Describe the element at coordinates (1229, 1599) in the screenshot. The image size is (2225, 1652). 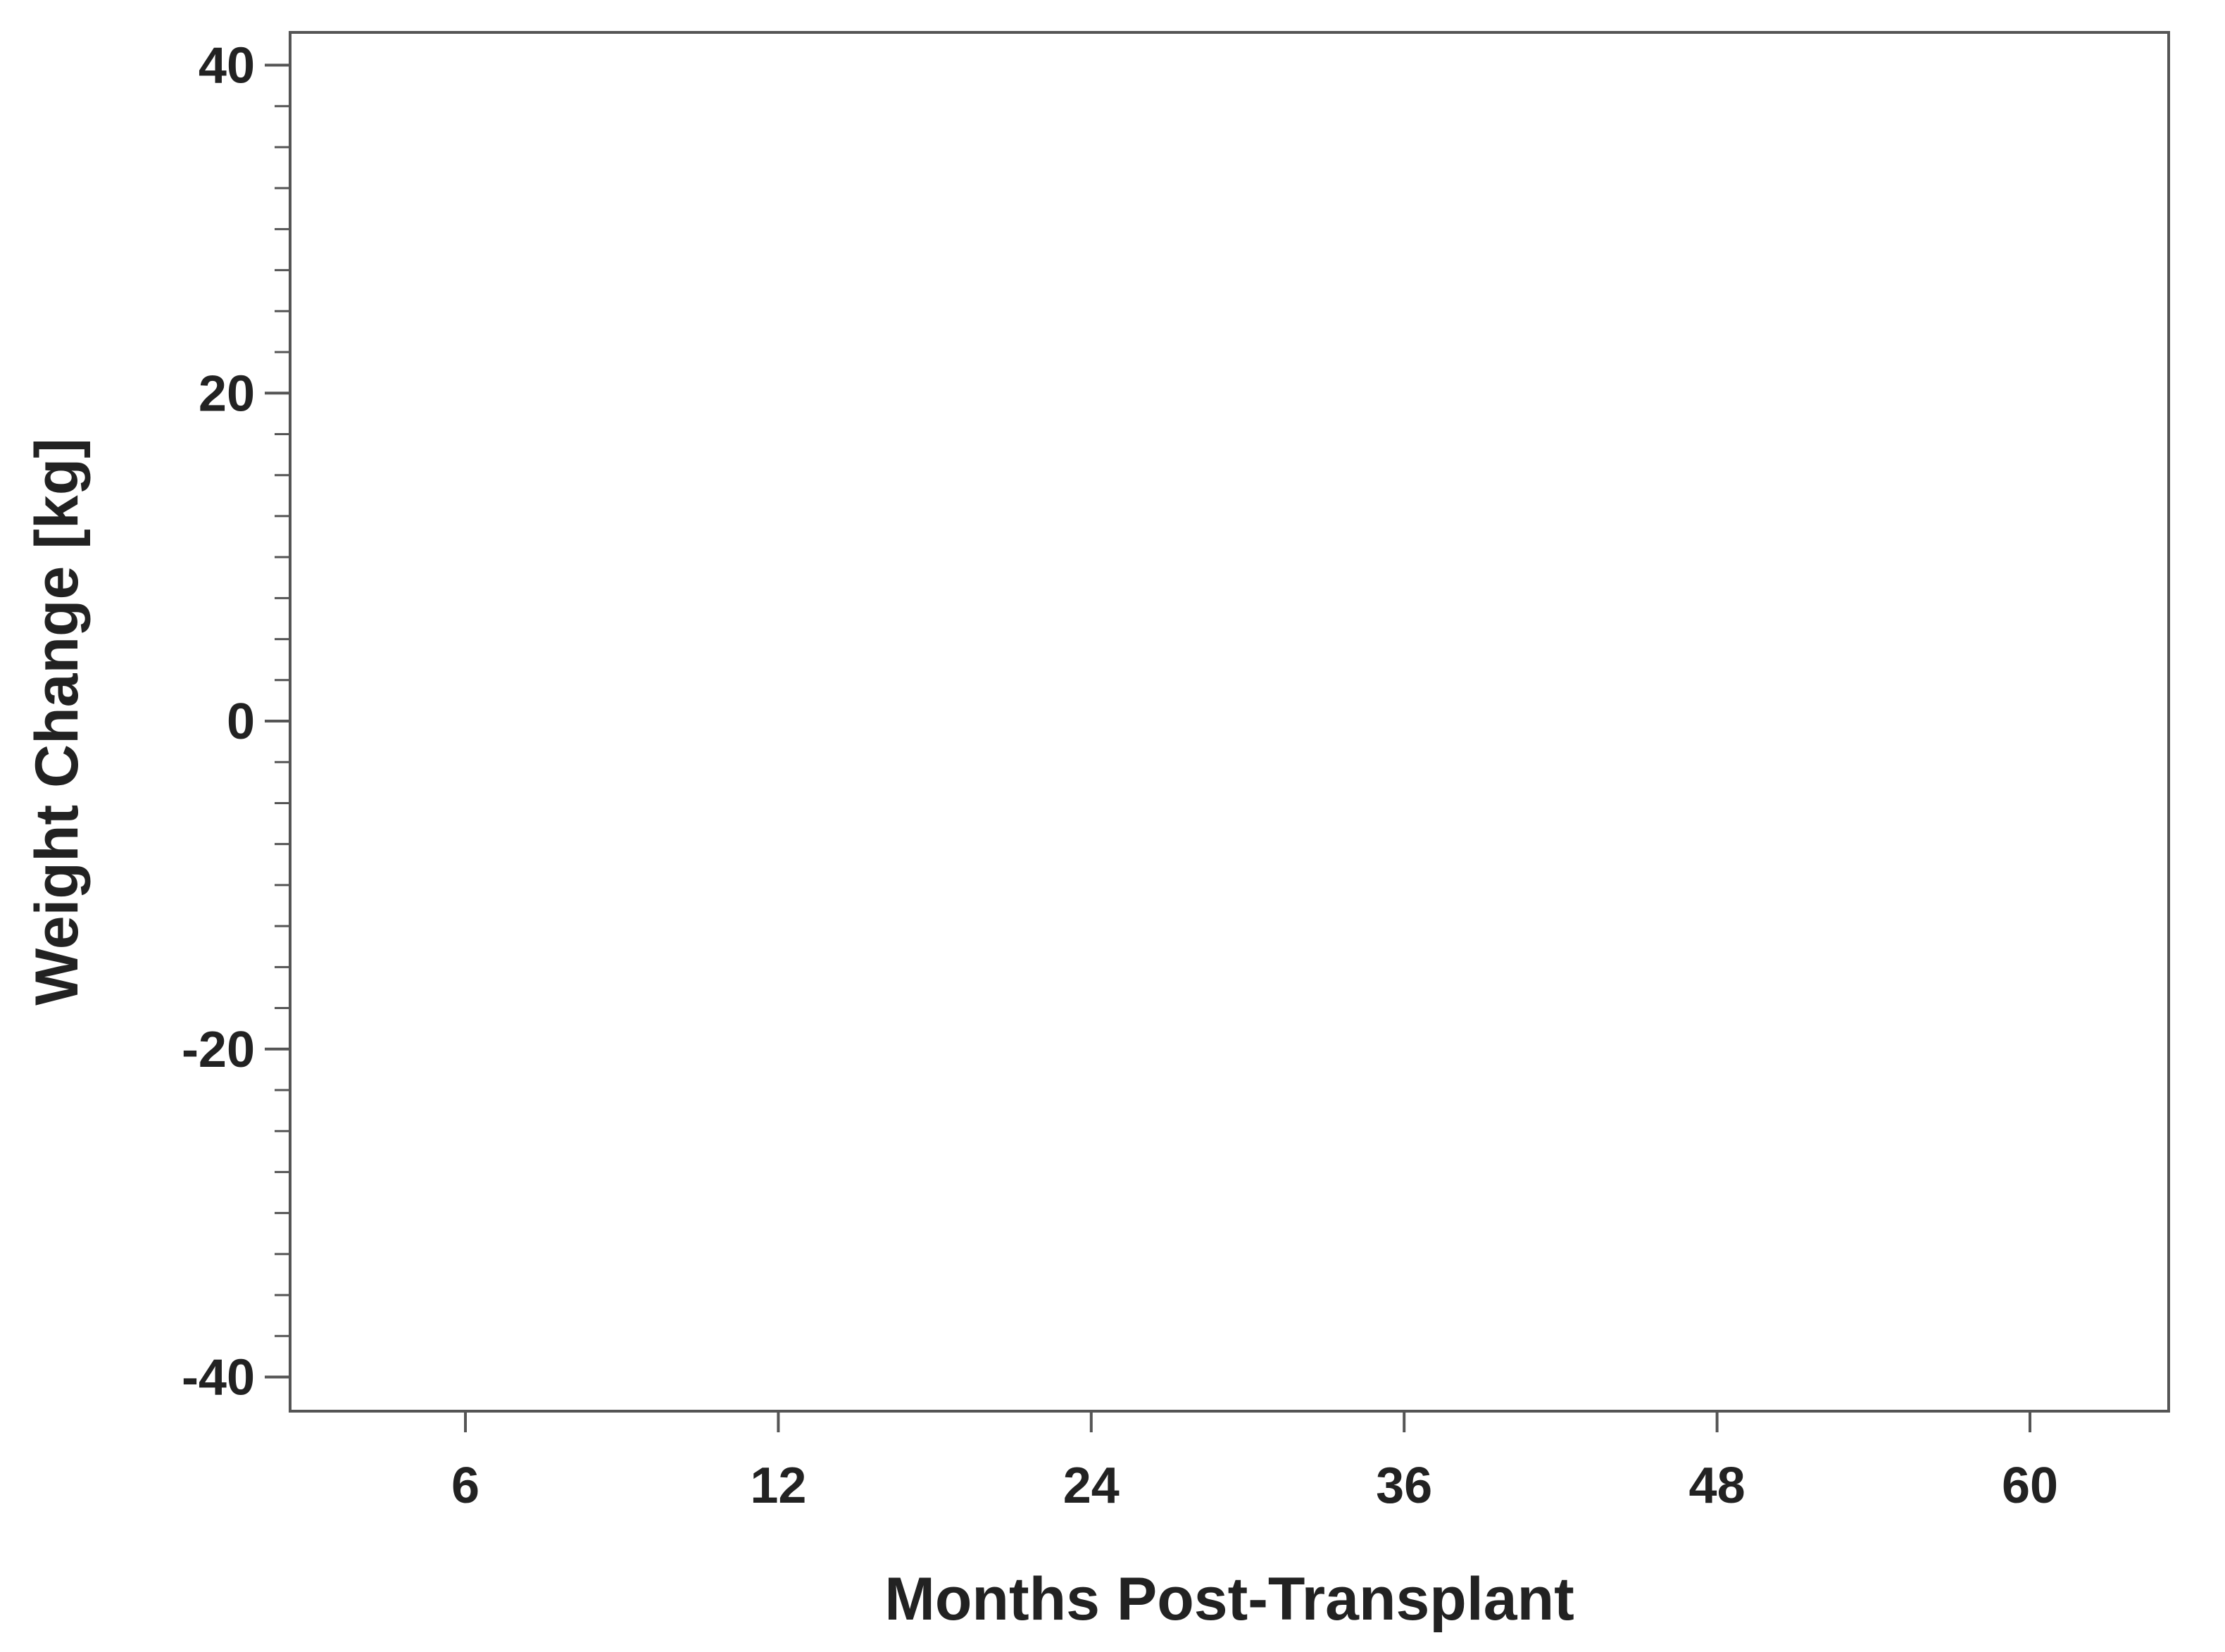
I see `x-axis-title: Months Post-Transplant` at that location.